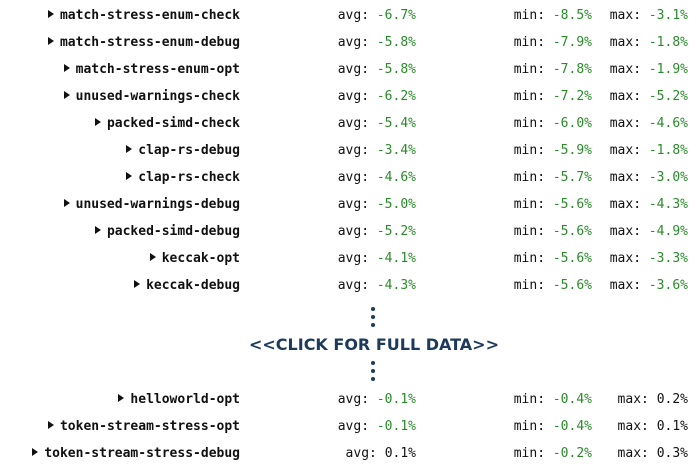  I want to click on benchmark-name: keccak-debug, so click(193, 285).